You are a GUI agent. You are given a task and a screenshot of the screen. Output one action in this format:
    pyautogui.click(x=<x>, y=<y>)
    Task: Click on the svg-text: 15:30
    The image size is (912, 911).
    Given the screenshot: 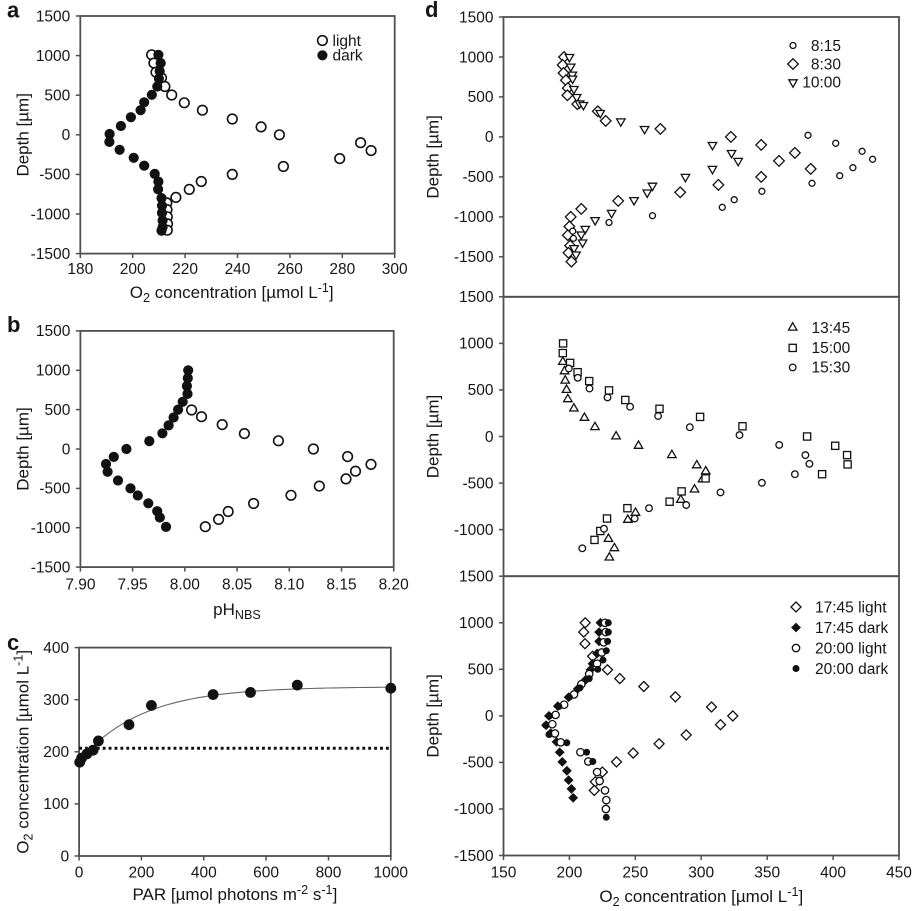 What is the action you would take?
    pyautogui.click(x=831, y=368)
    